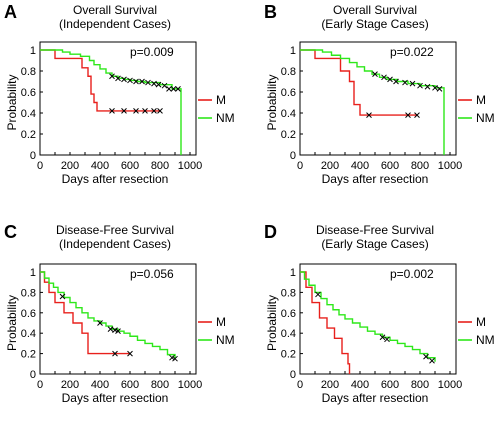  I want to click on p-value: p=0.022, so click(412, 52).